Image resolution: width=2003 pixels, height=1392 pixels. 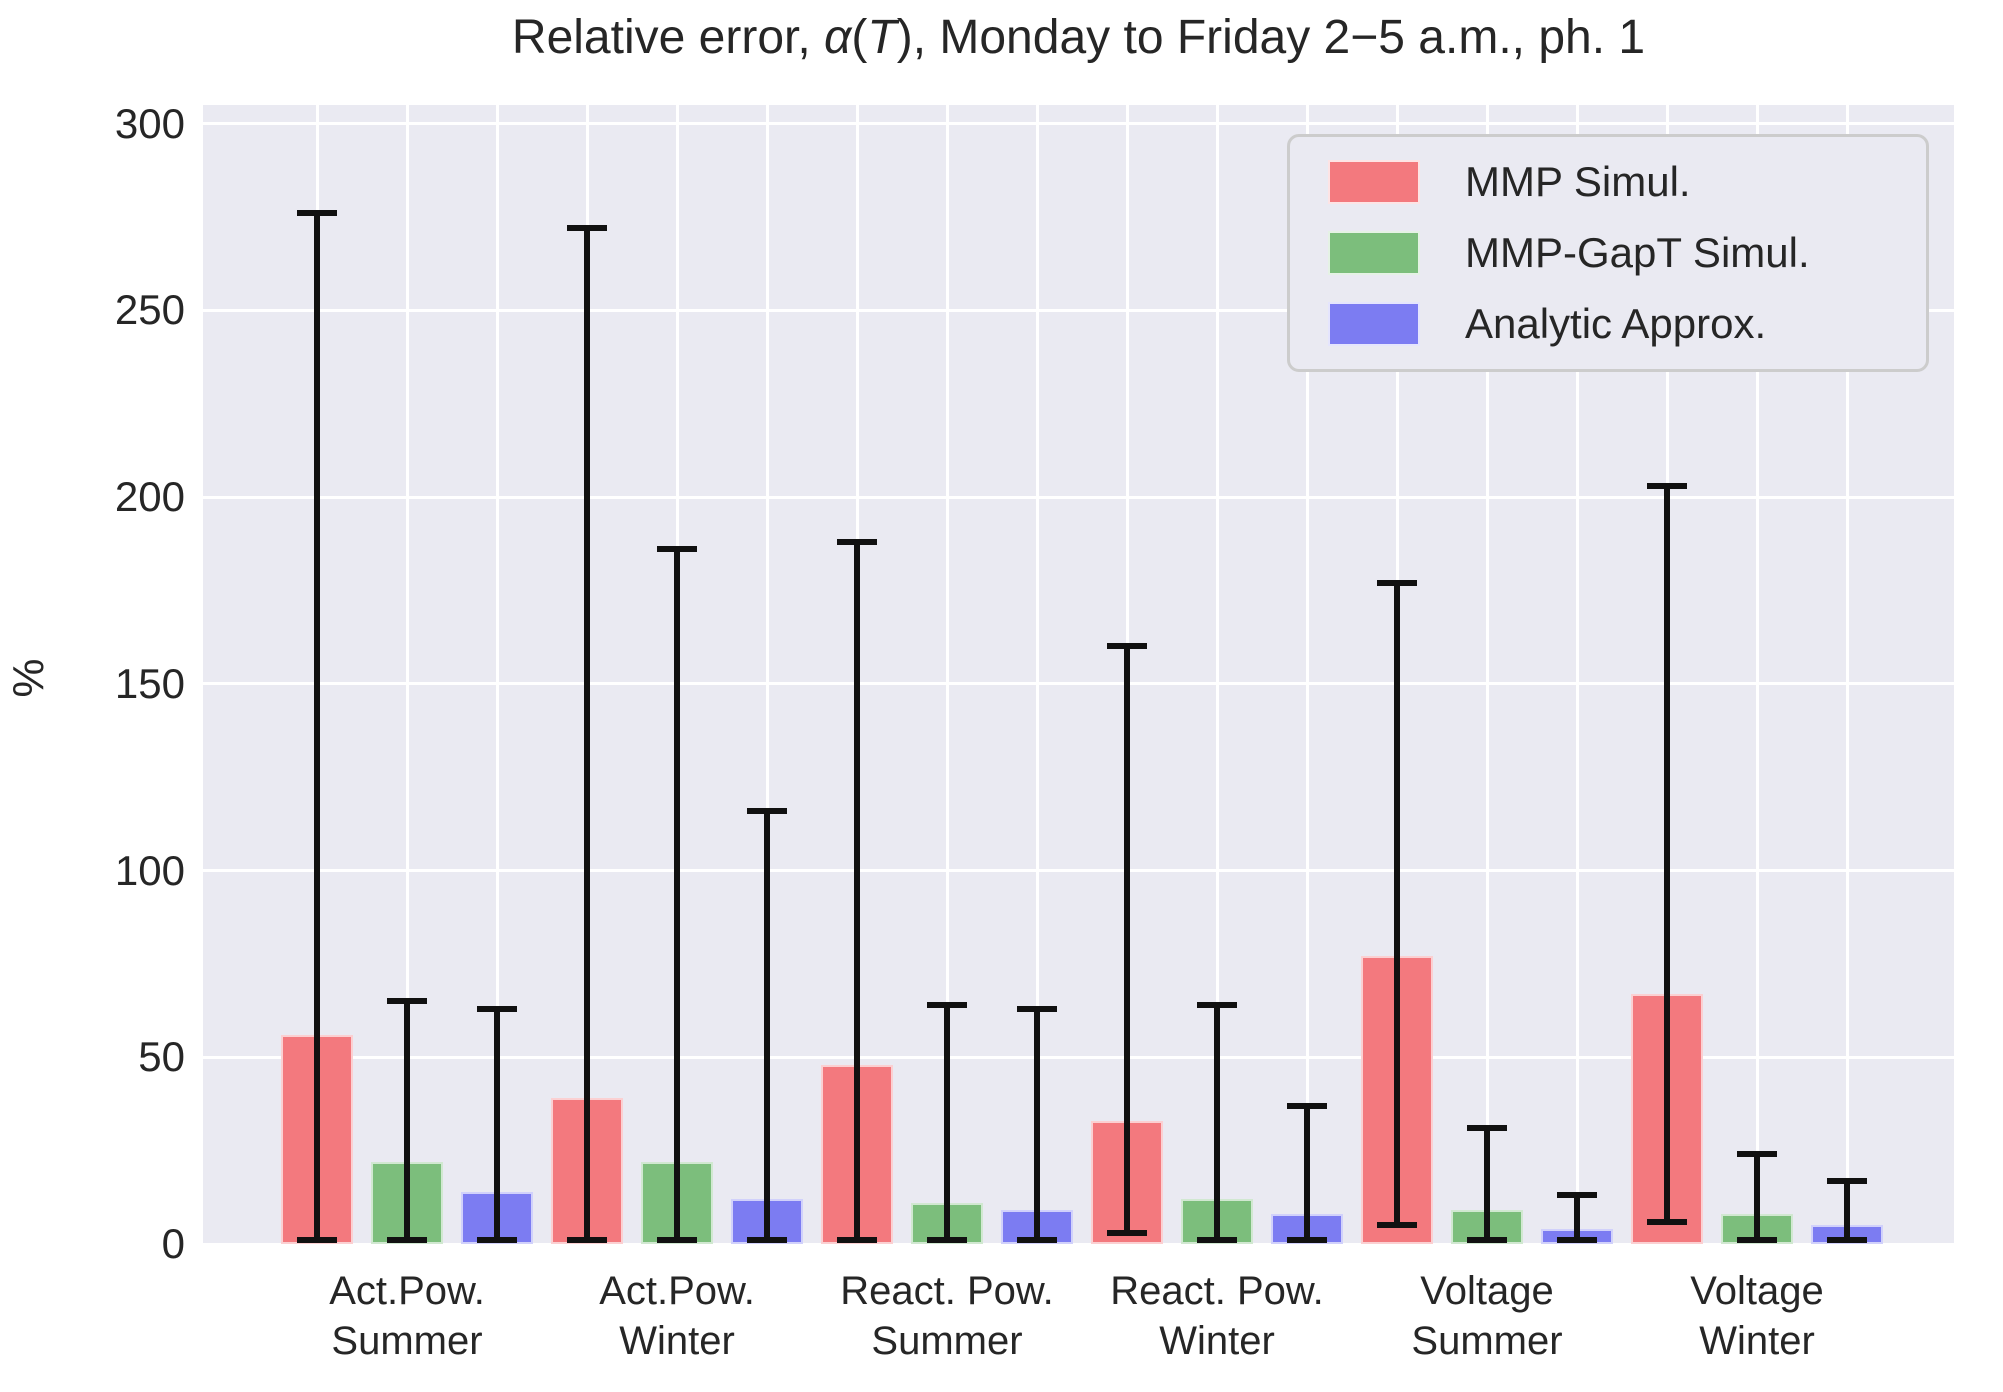 I want to click on title-prefix: Relative error,, so click(x=668, y=37).